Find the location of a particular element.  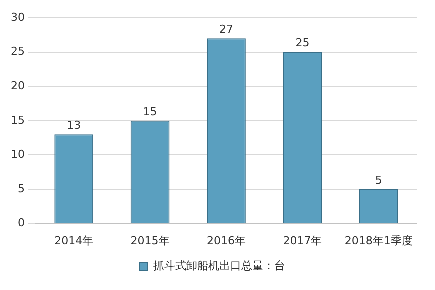

y-tick-label: 25 is located at coordinates (17, 51).